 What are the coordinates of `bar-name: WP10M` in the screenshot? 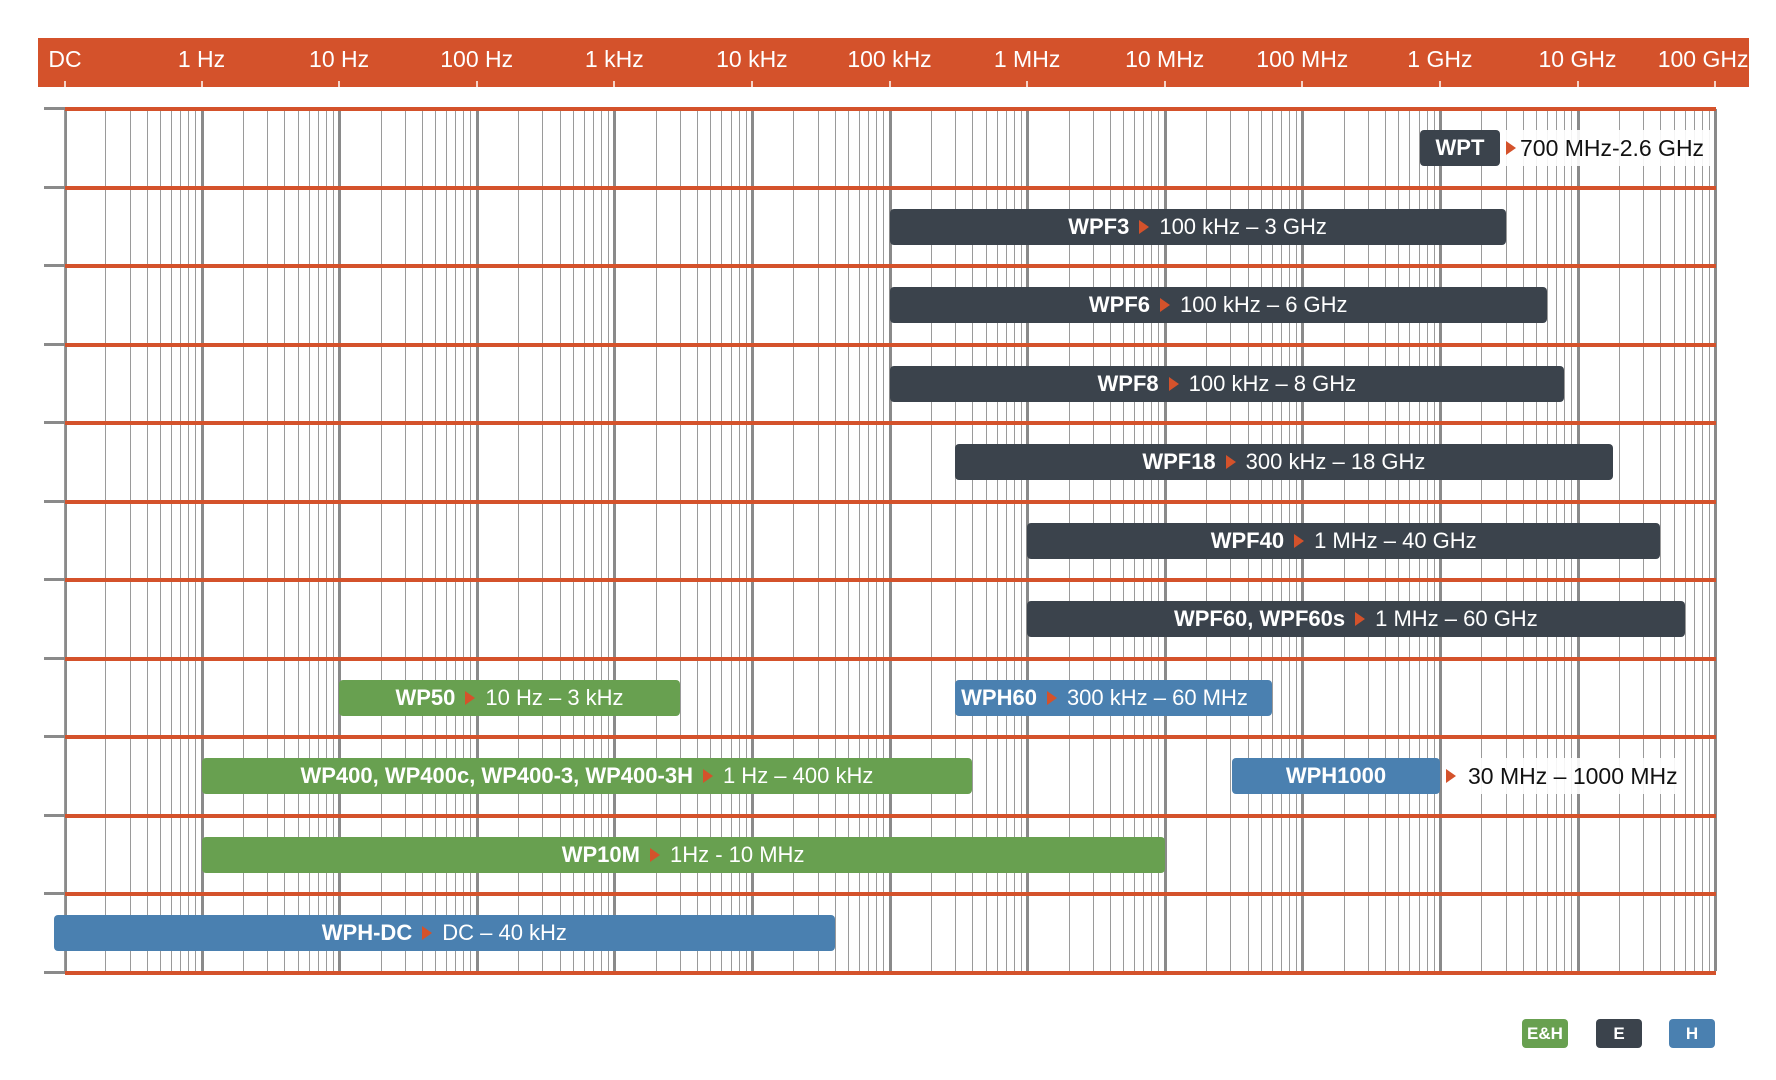 It's located at (600, 854).